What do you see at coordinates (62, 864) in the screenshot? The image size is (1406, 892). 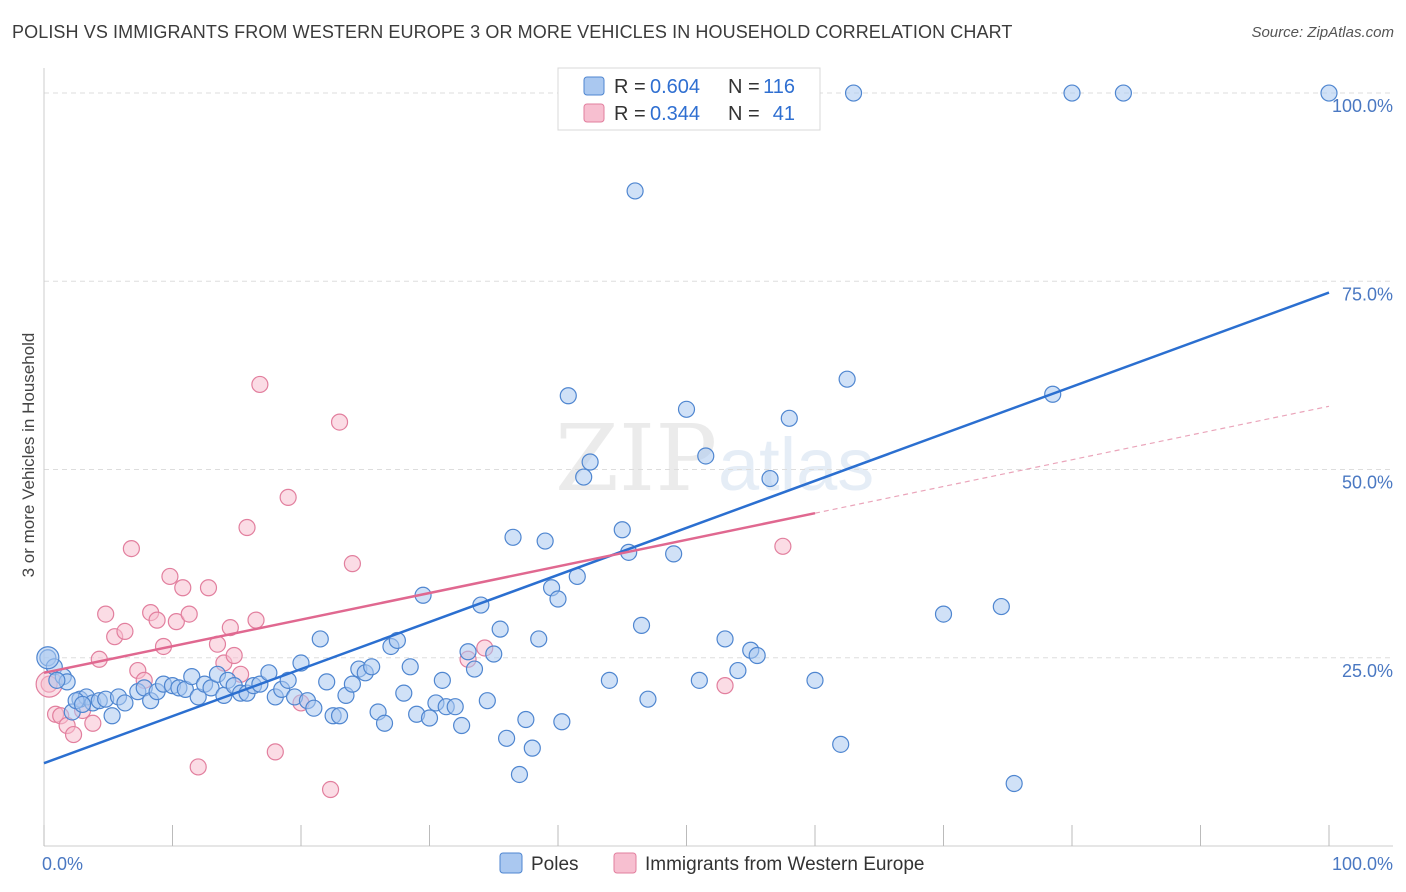 I see `x-tick-label-min: 0.0%` at bounding box center [62, 864].